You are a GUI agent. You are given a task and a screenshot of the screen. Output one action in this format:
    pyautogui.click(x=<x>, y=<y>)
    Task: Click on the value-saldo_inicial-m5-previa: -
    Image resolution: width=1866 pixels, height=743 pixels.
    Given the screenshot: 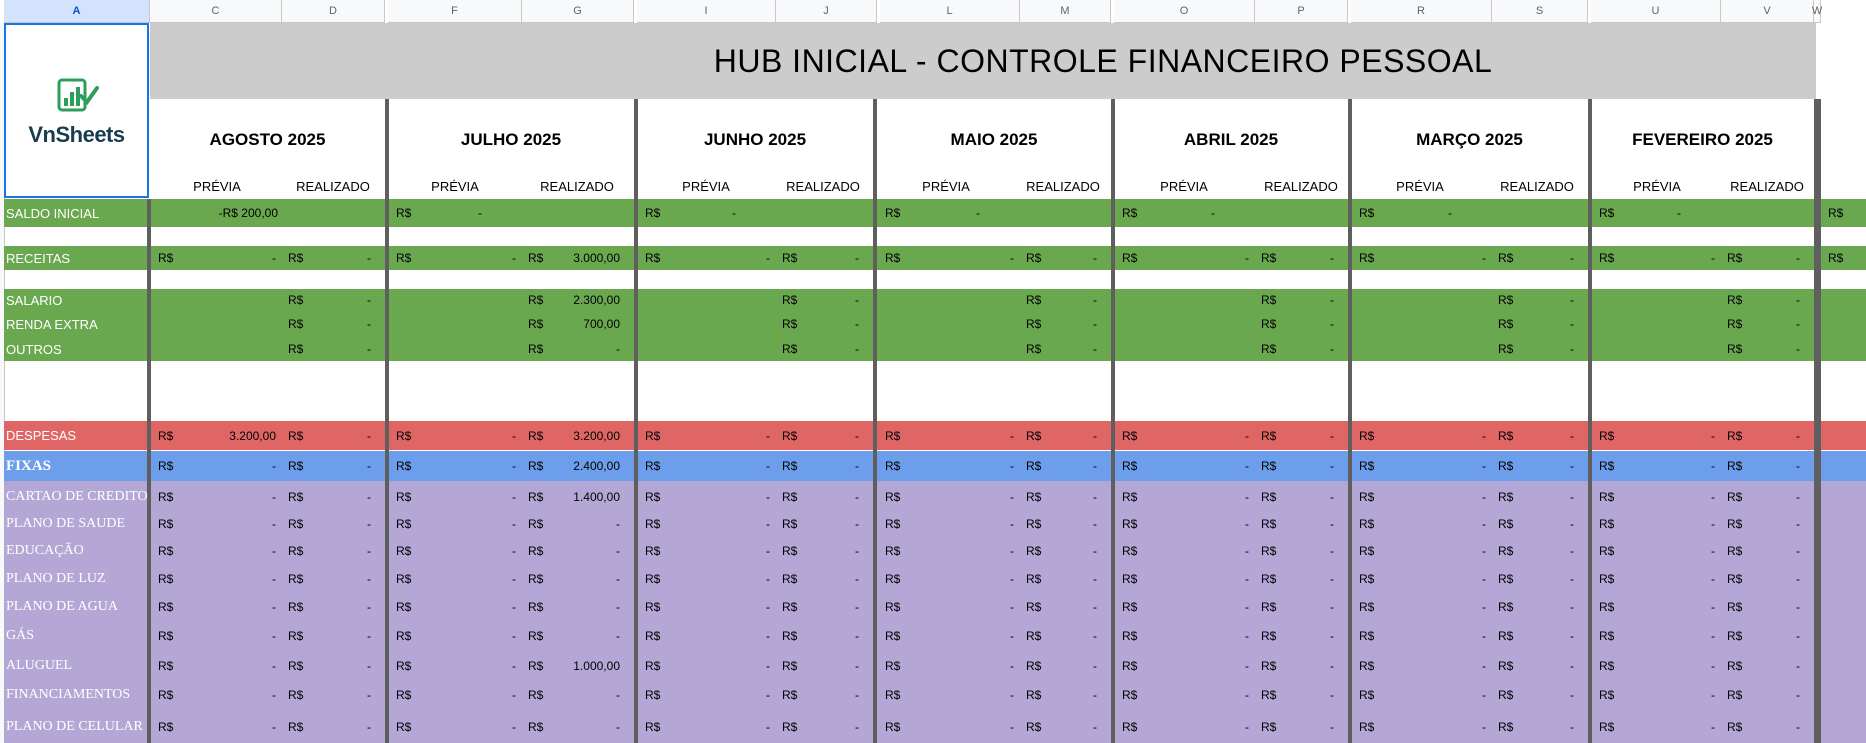 What is the action you would take?
    pyautogui.click(x=1450, y=213)
    